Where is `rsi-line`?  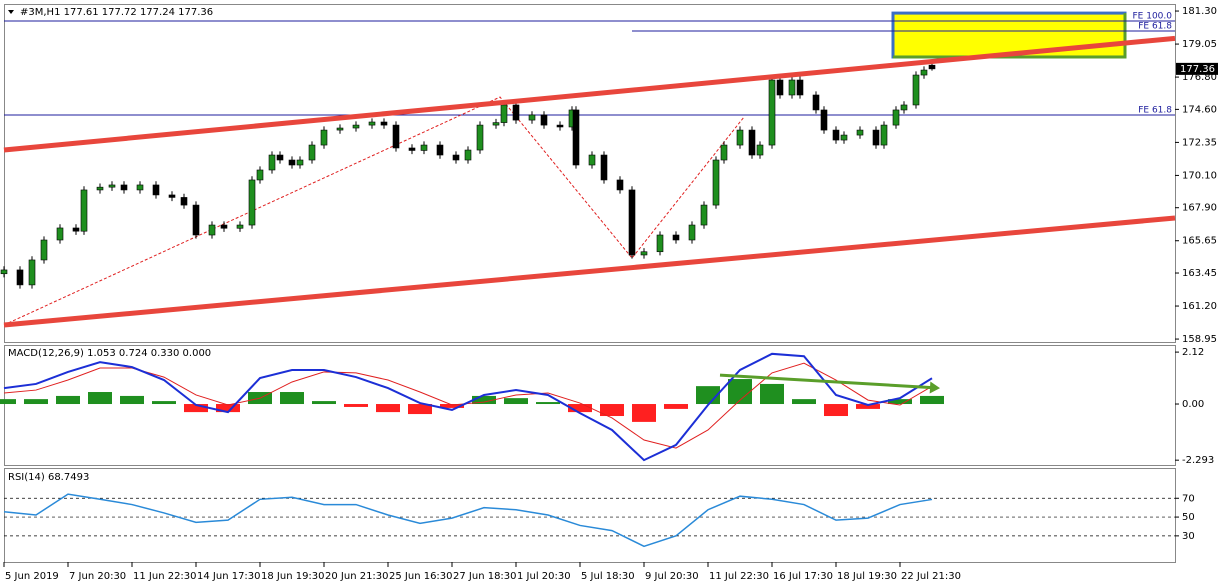
rsi-line is located at coordinates (468, 520).